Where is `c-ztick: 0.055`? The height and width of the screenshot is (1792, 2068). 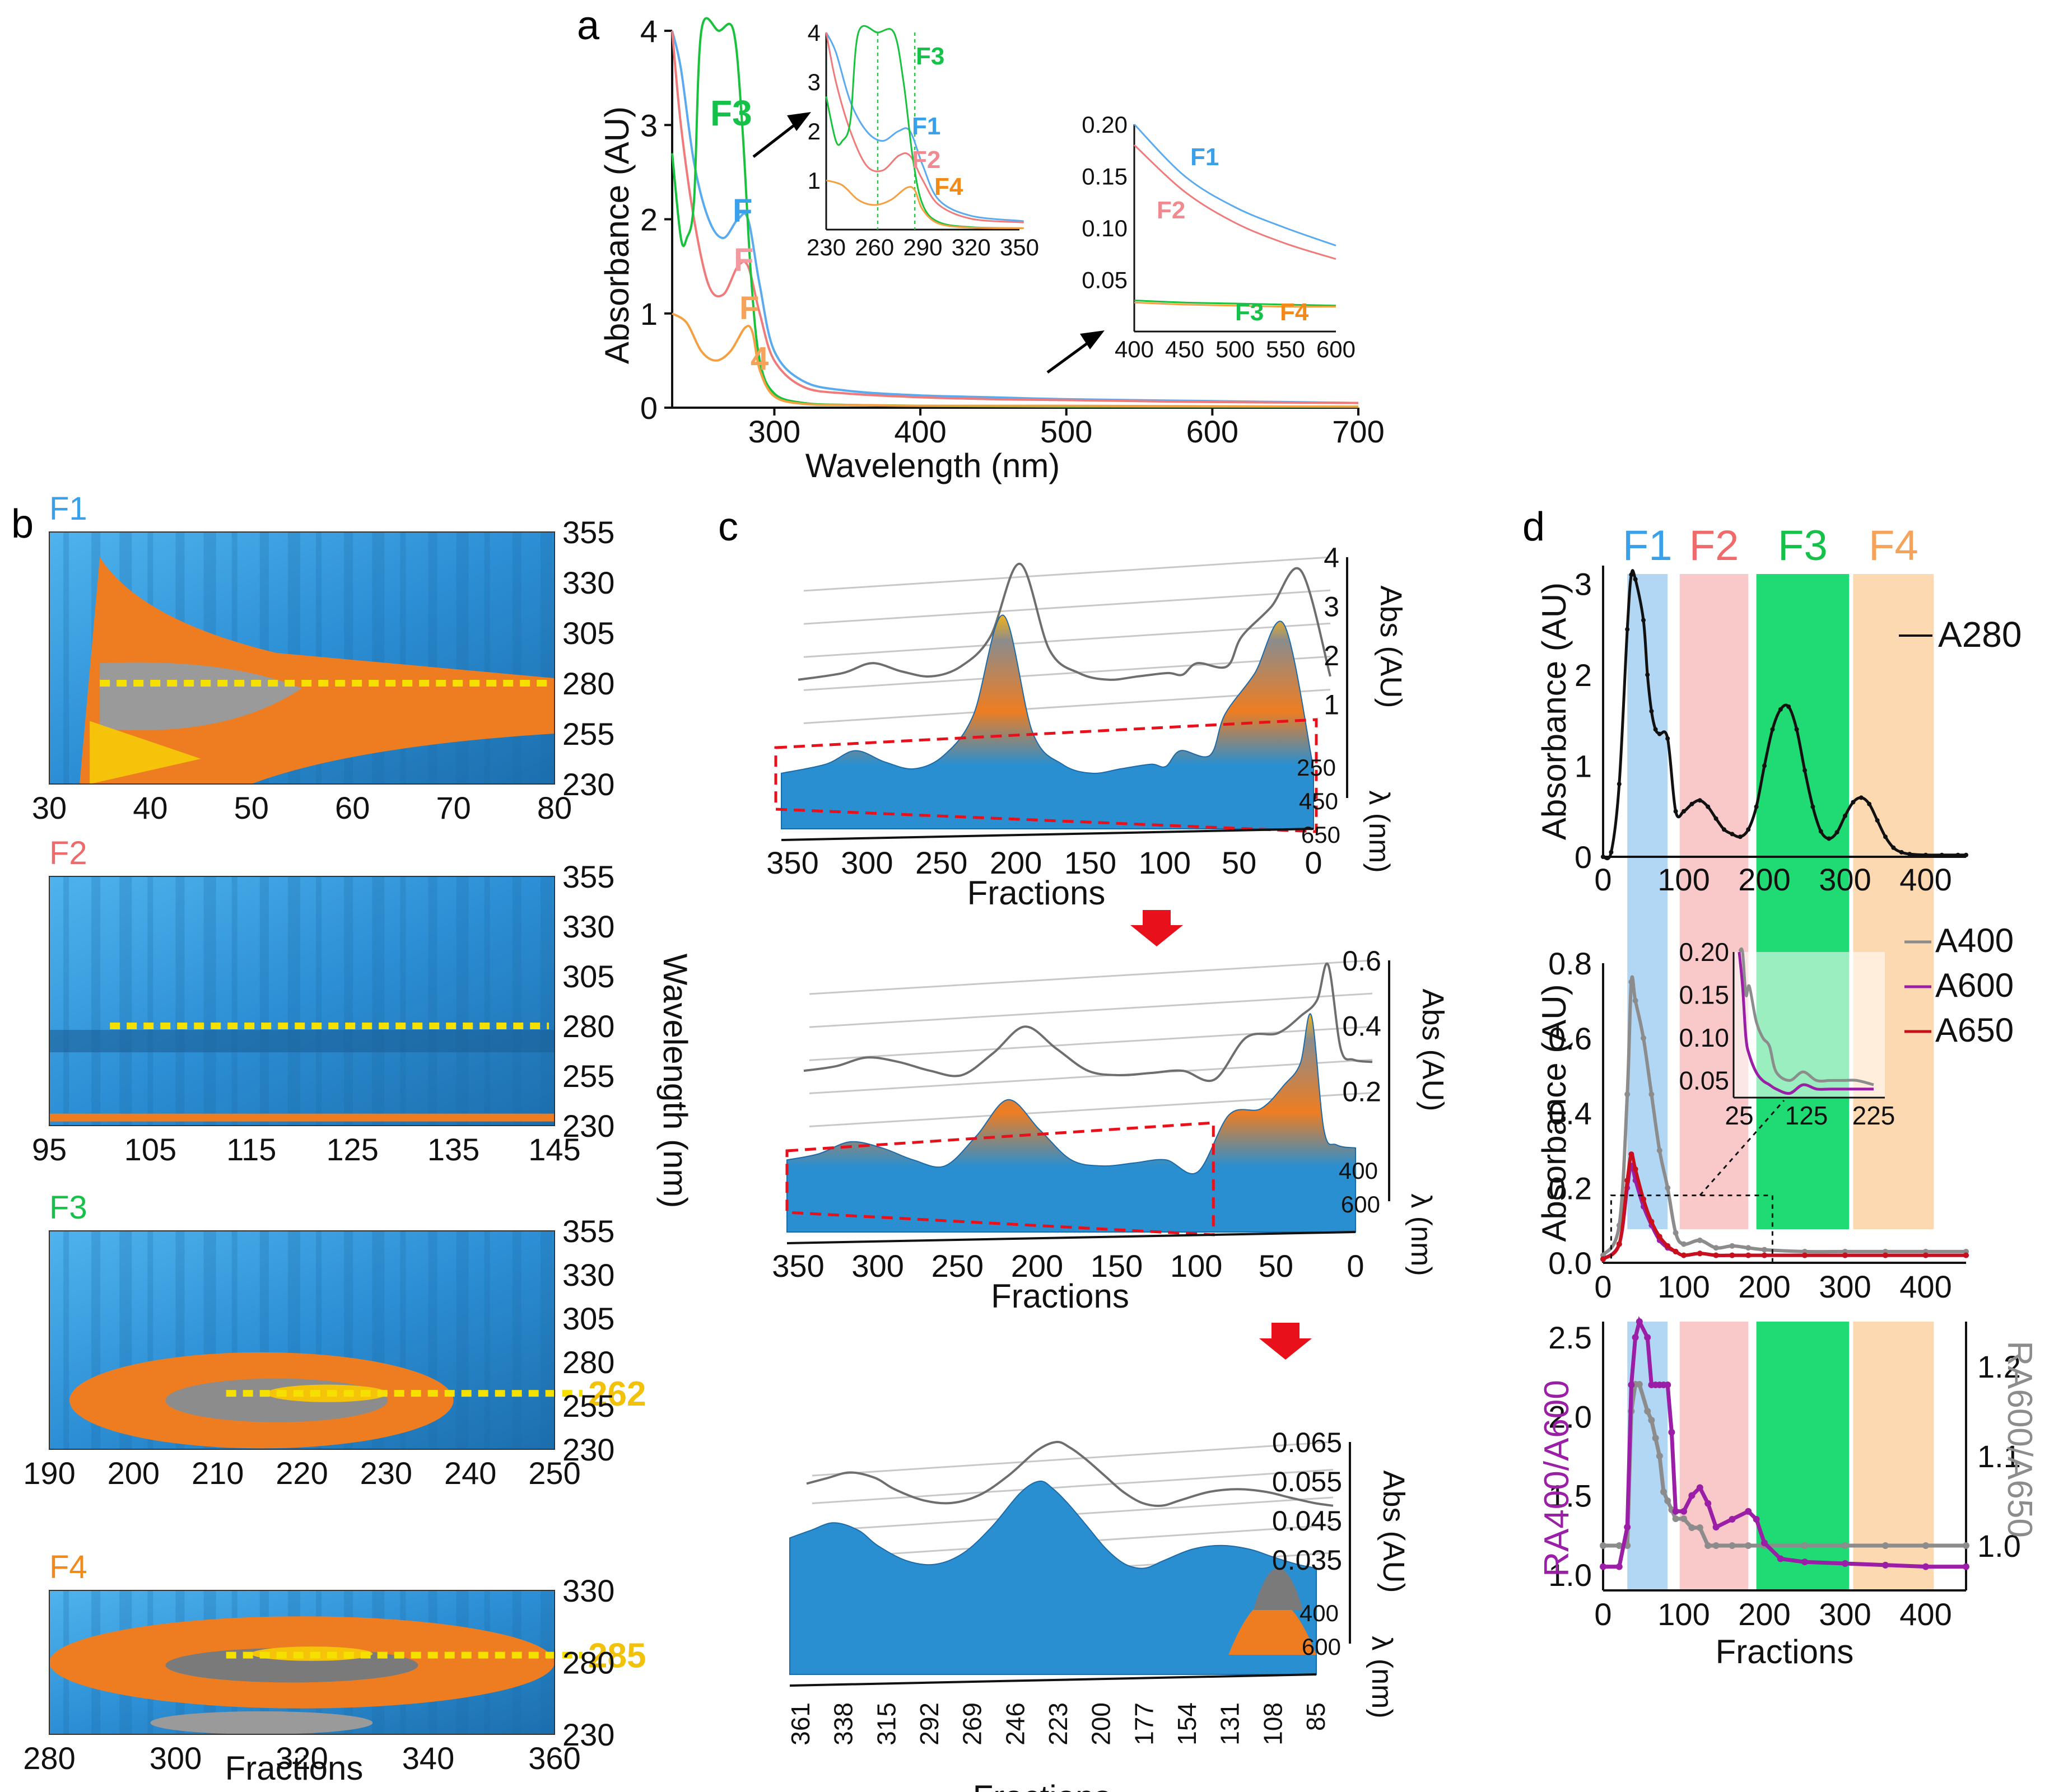
c-ztick: 0.055 is located at coordinates (1307, 1481).